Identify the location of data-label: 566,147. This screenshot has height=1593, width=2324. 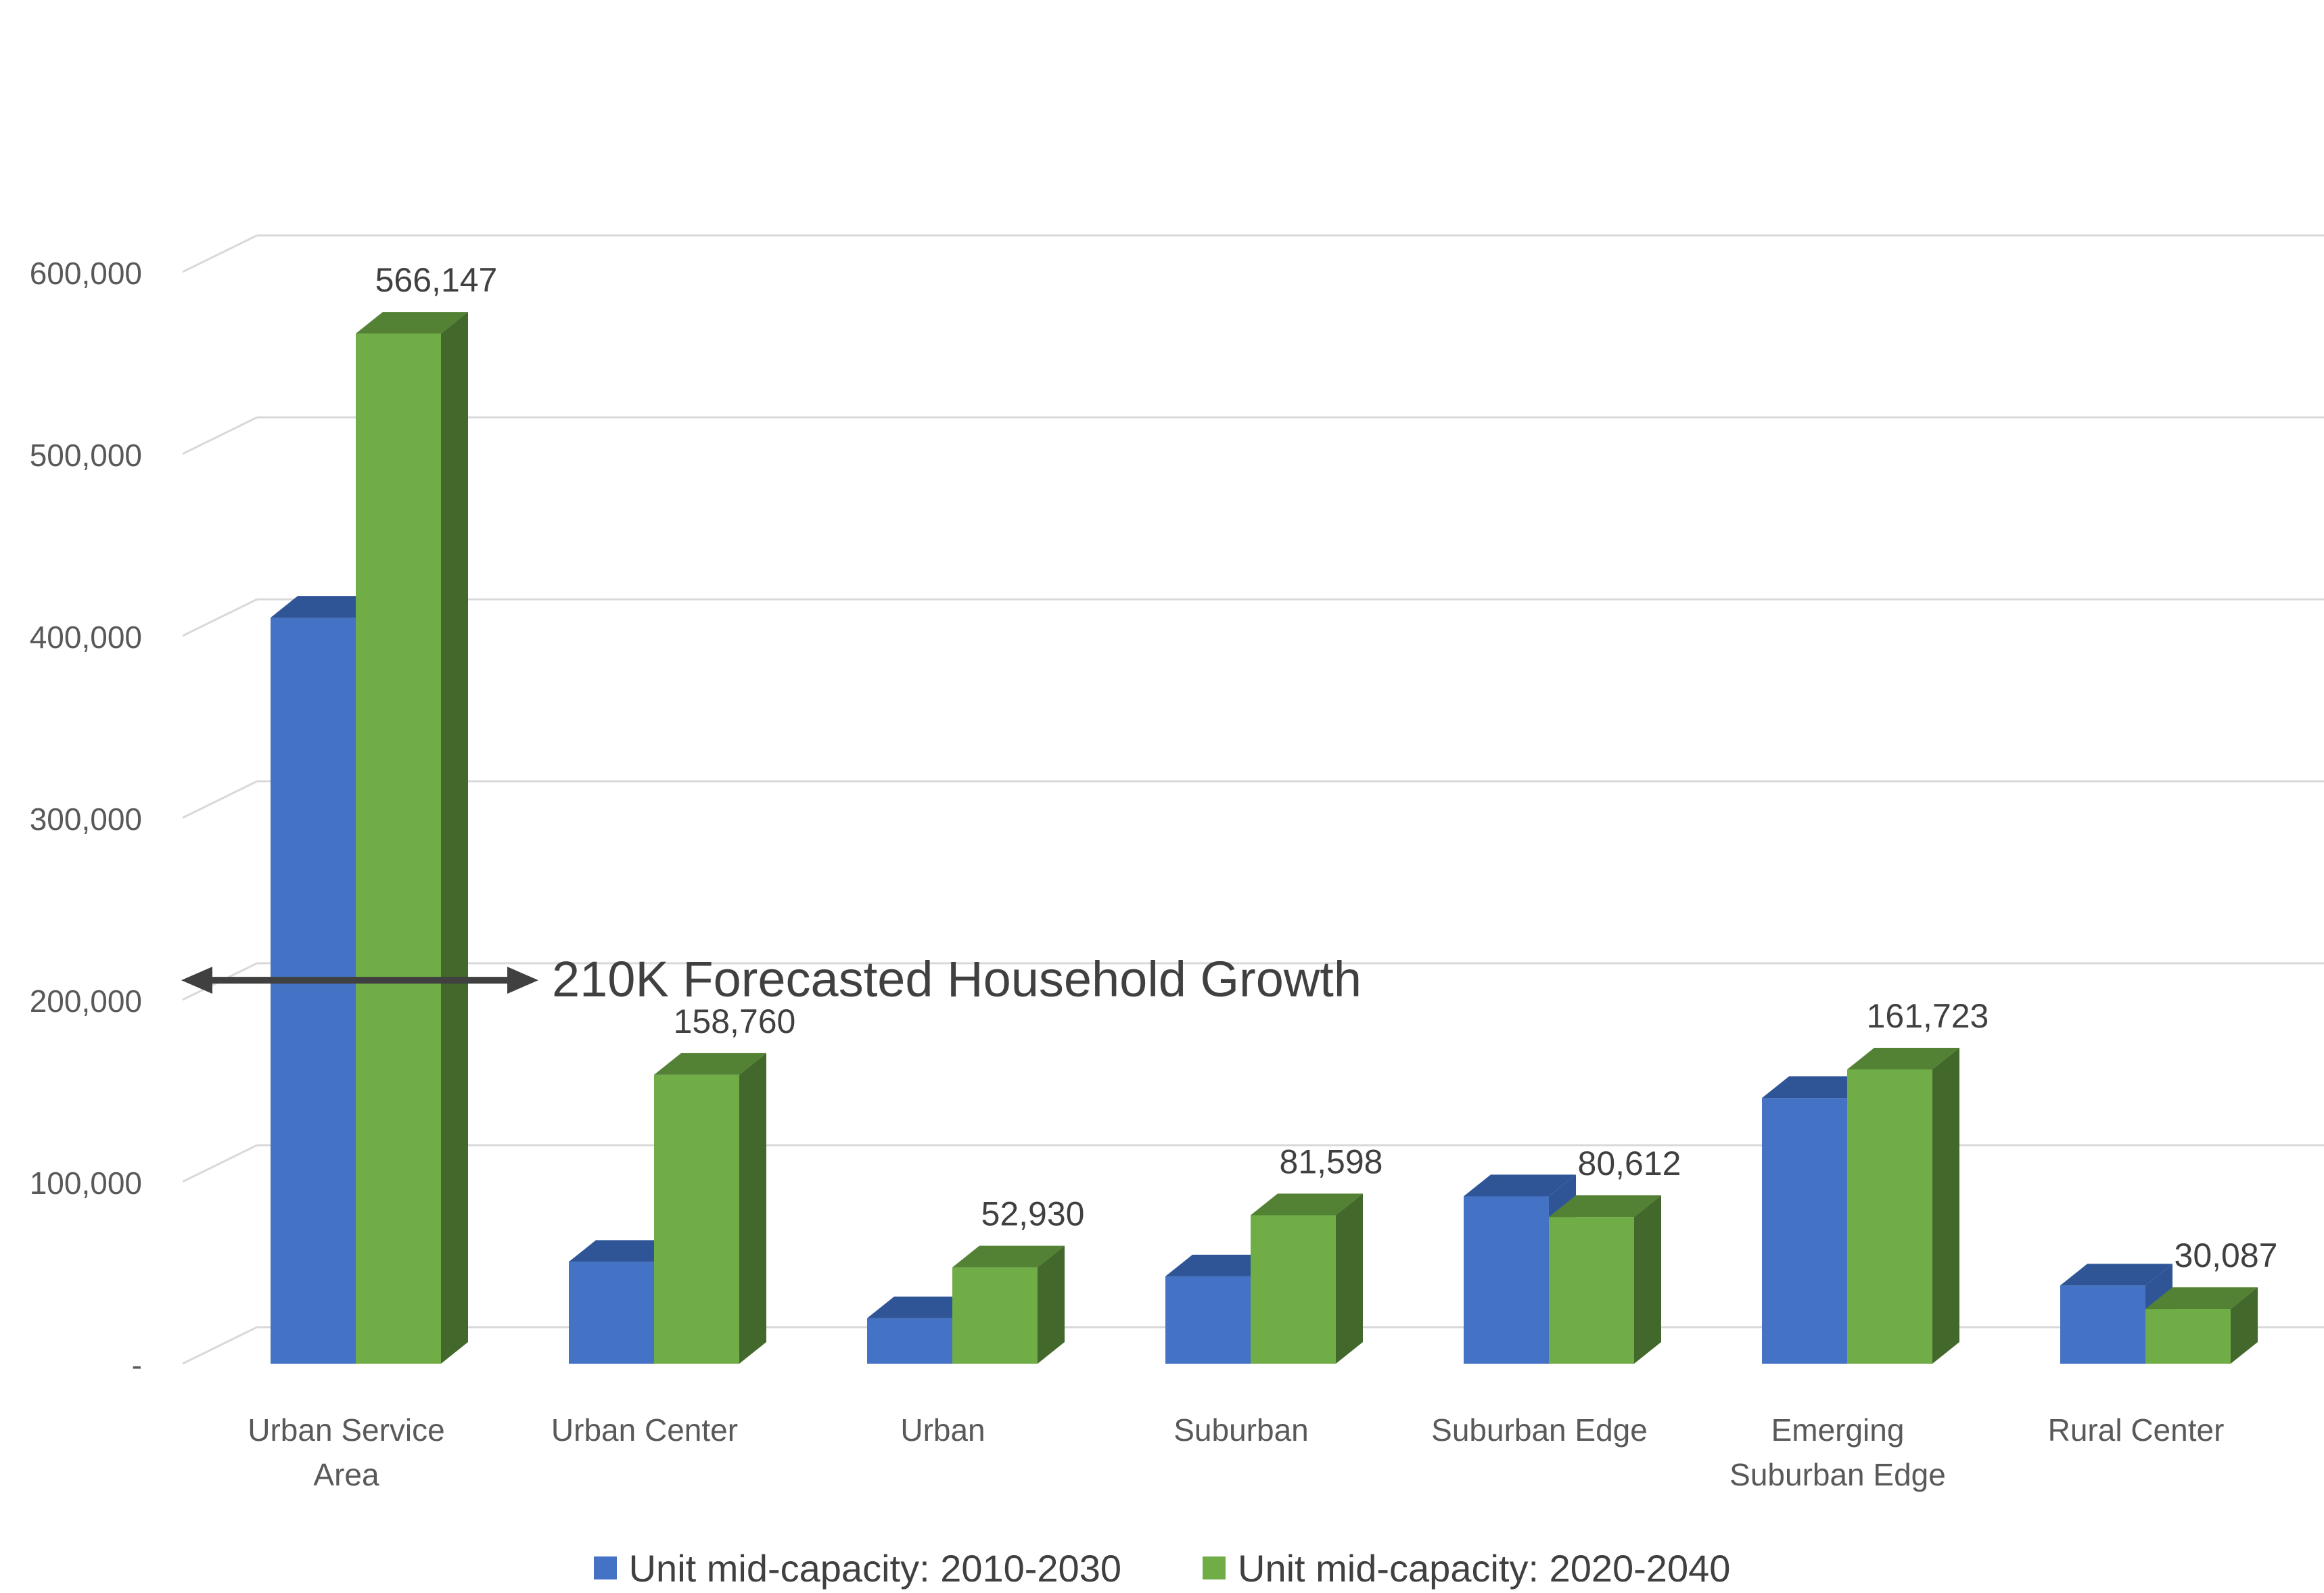
(437, 280).